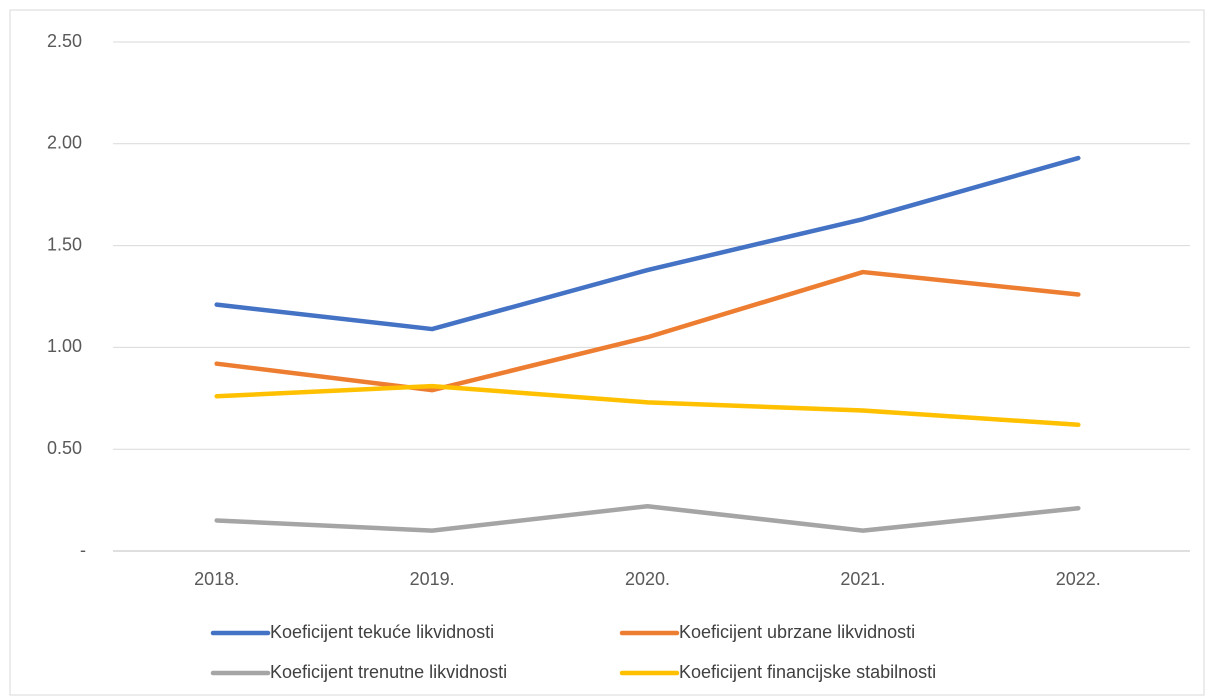 This screenshot has height=700, width=1214. Describe the element at coordinates (64, 346) in the screenshot. I see `y-tick-label: 1.00` at that location.